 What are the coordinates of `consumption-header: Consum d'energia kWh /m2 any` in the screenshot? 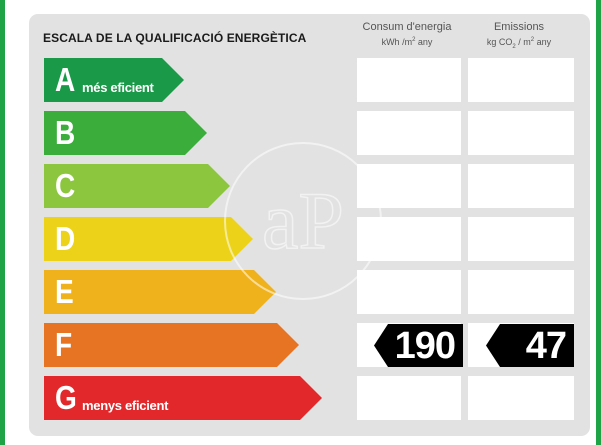 It's located at (407, 35).